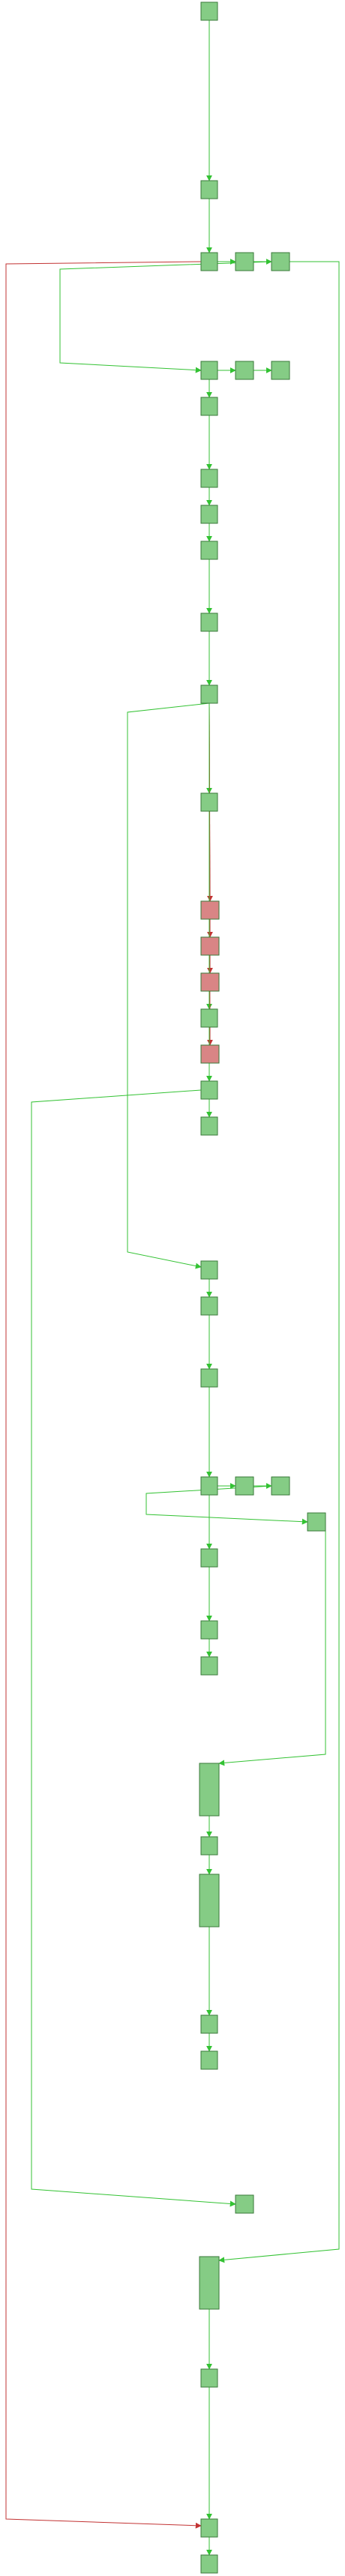 The width and height of the screenshot is (345, 2576). What do you see at coordinates (209, 11) in the screenshot?
I see `flow-node-n1` at bounding box center [209, 11].